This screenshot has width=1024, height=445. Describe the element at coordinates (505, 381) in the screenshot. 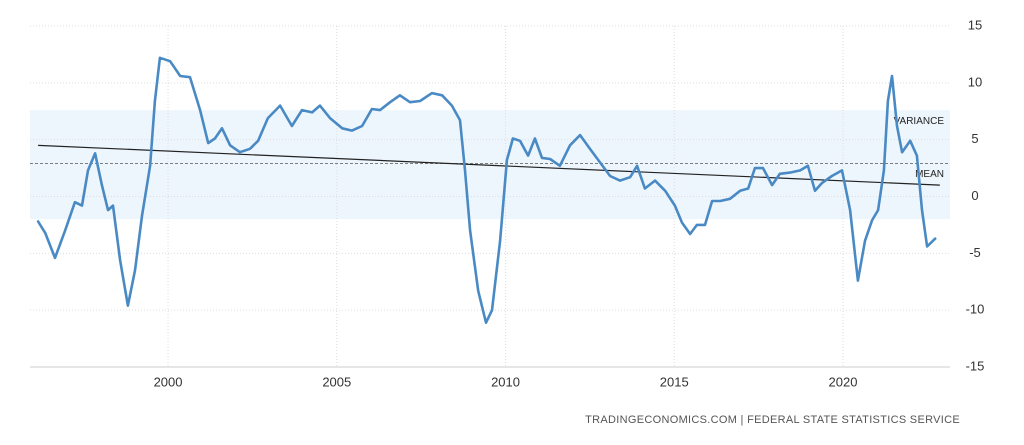

I see `x-tick-label: 2010` at that location.